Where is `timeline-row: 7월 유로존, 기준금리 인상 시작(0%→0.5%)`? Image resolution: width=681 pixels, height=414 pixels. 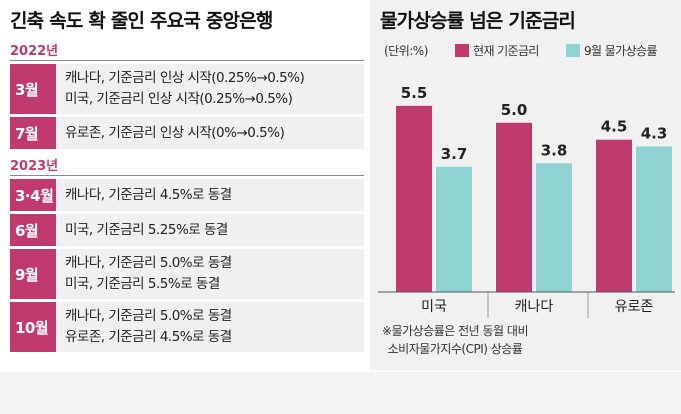
timeline-row: 7월 유로존, 기준금리 인상 시작(0%→0.5%) is located at coordinates (187, 133).